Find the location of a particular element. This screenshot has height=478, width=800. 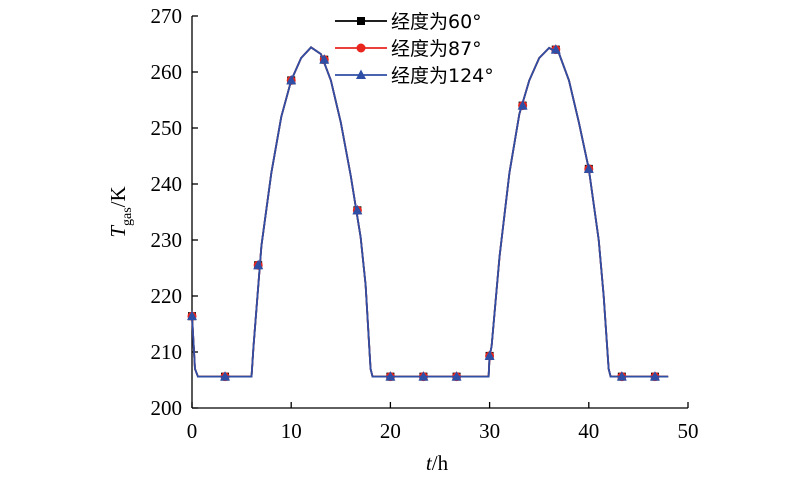

x-tick-label: 50 is located at coordinates (688, 431).